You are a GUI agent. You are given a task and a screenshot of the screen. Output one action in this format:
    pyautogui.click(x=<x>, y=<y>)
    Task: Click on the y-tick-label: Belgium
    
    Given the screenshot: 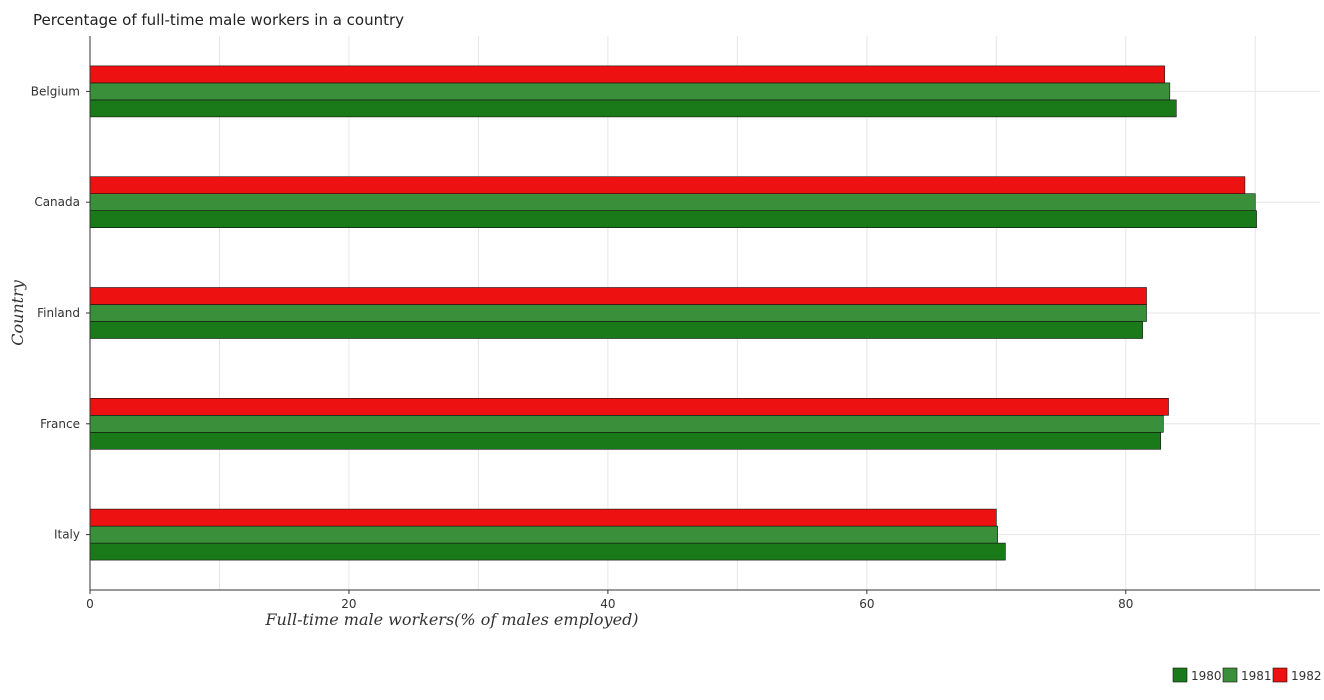 What is the action you would take?
    pyautogui.click(x=55, y=91)
    